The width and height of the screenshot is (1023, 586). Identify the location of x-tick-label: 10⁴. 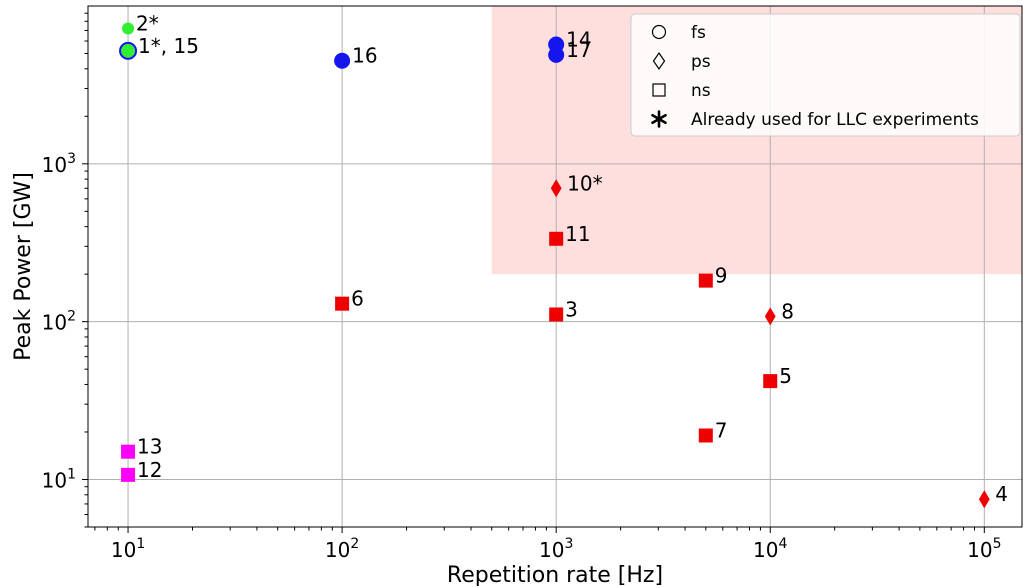
(770, 549).